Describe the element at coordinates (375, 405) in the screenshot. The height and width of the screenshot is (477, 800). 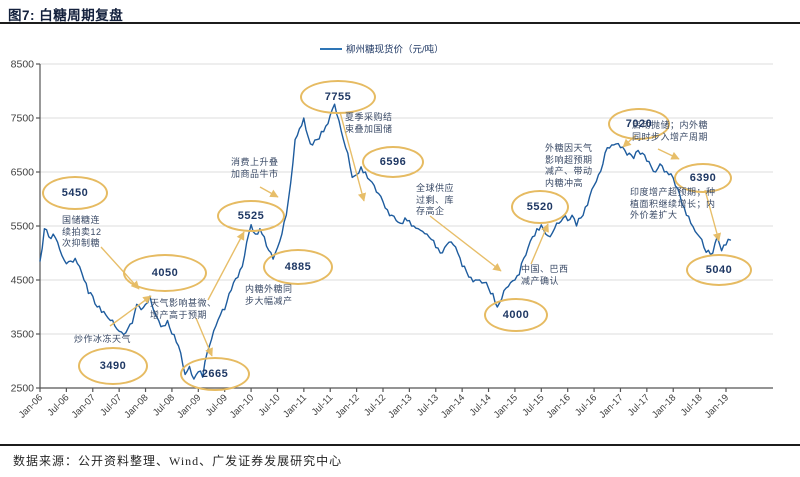
I see `x-tick-label: Jul-12` at that location.